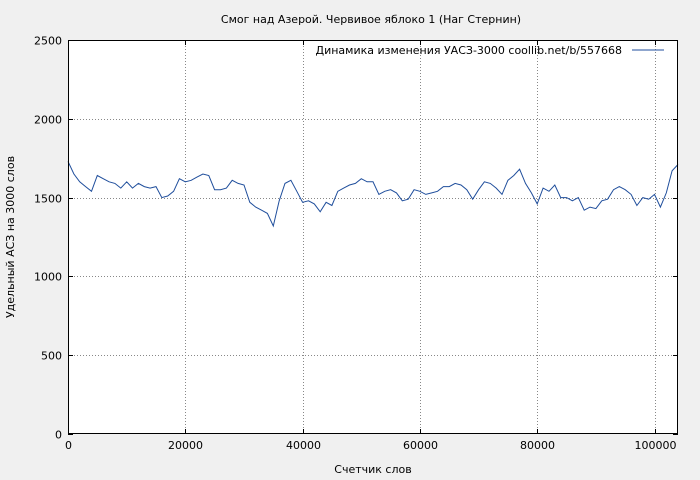 The height and width of the screenshot is (480, 700). I want to click on x-tick-label: 80000, so click(537, 445).